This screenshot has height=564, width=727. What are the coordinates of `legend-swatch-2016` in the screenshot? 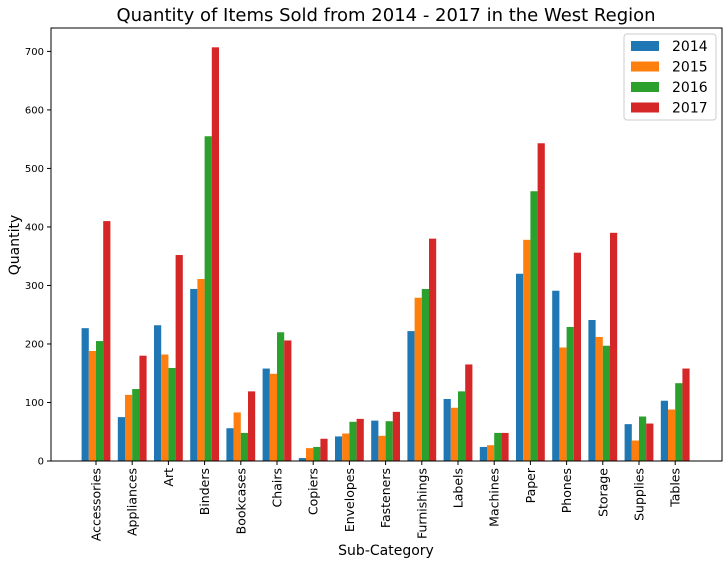 It's located at (645, 87).